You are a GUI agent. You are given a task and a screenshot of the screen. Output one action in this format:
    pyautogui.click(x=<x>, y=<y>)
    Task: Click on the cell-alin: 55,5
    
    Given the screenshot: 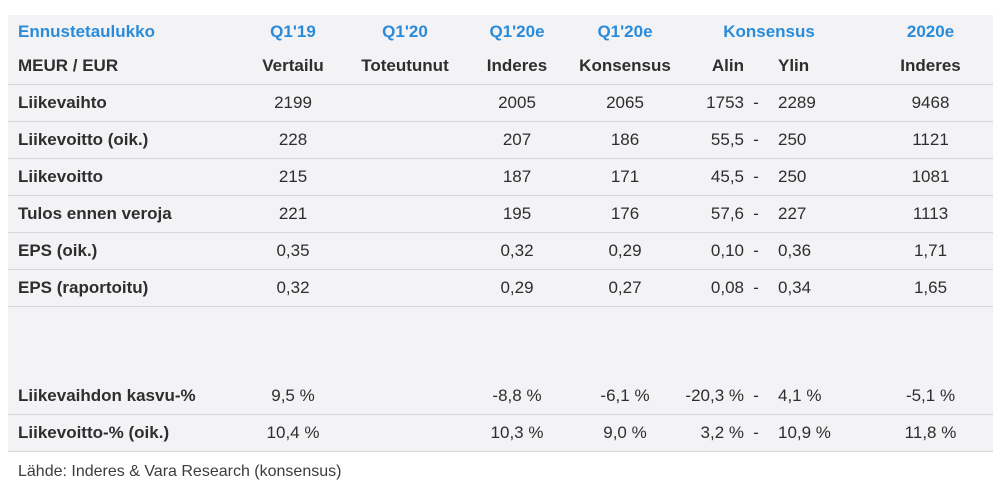 What is the action you would take?
    pyautogui.click(x=712, y=140)
    